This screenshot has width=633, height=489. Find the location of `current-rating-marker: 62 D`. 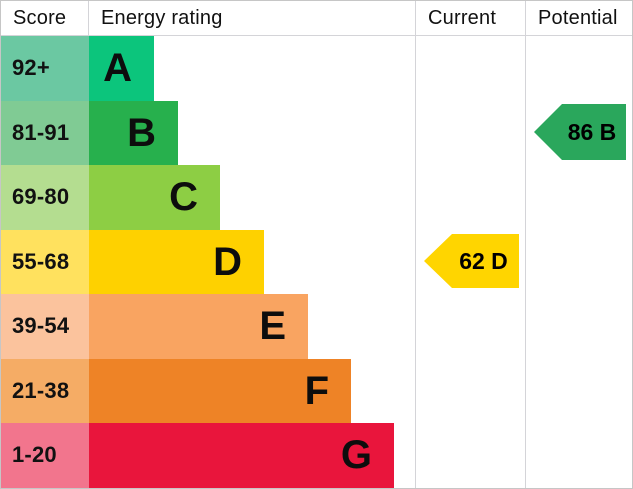

current-rating-marker: 62 D is located at coordinates (471, 261).